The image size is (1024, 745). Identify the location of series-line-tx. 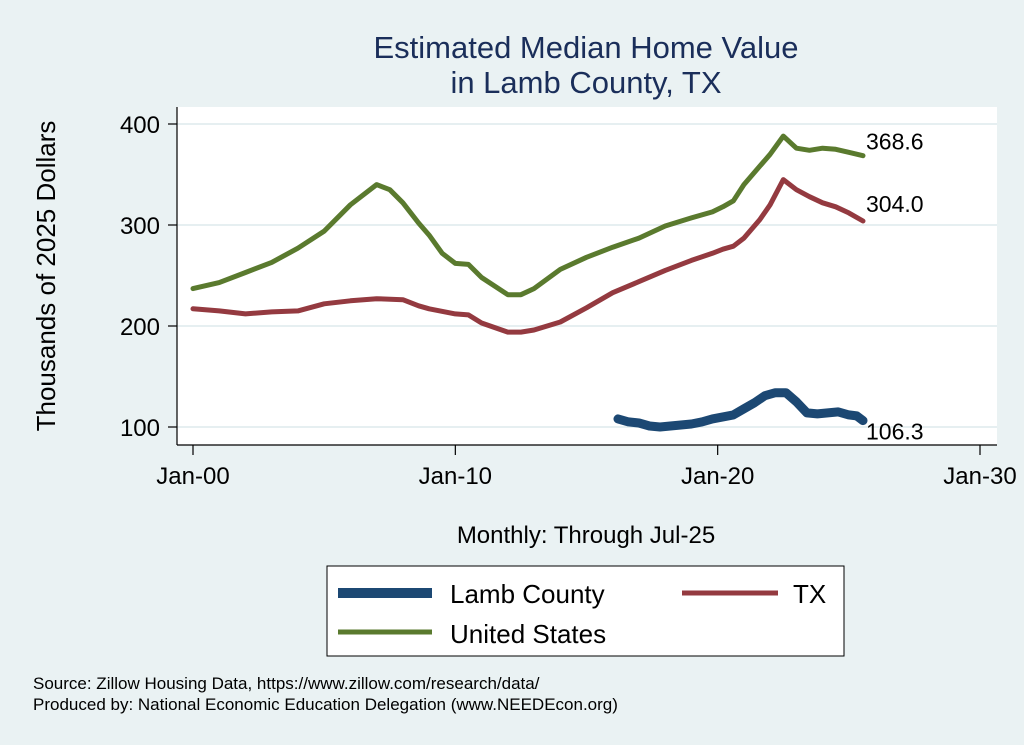
(528, 256).